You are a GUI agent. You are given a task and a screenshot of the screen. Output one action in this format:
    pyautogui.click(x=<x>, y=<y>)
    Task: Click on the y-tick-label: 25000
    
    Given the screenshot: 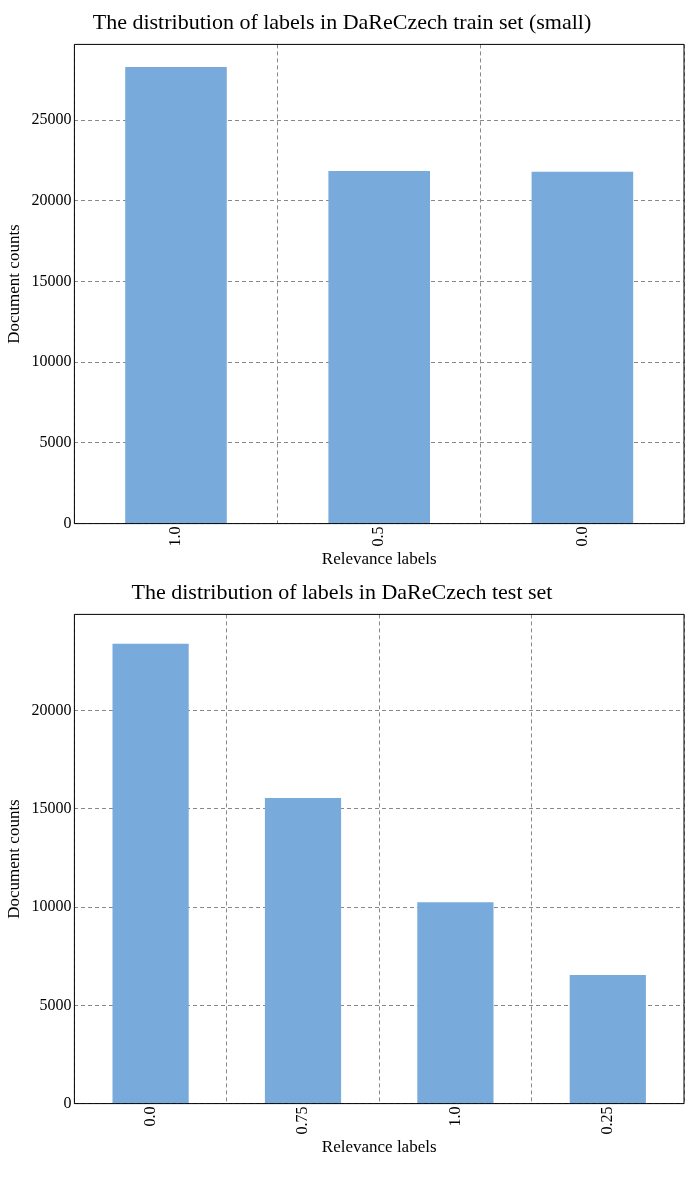 What is the action you would take?
    pyautogui.click(x=51, y=119)
    